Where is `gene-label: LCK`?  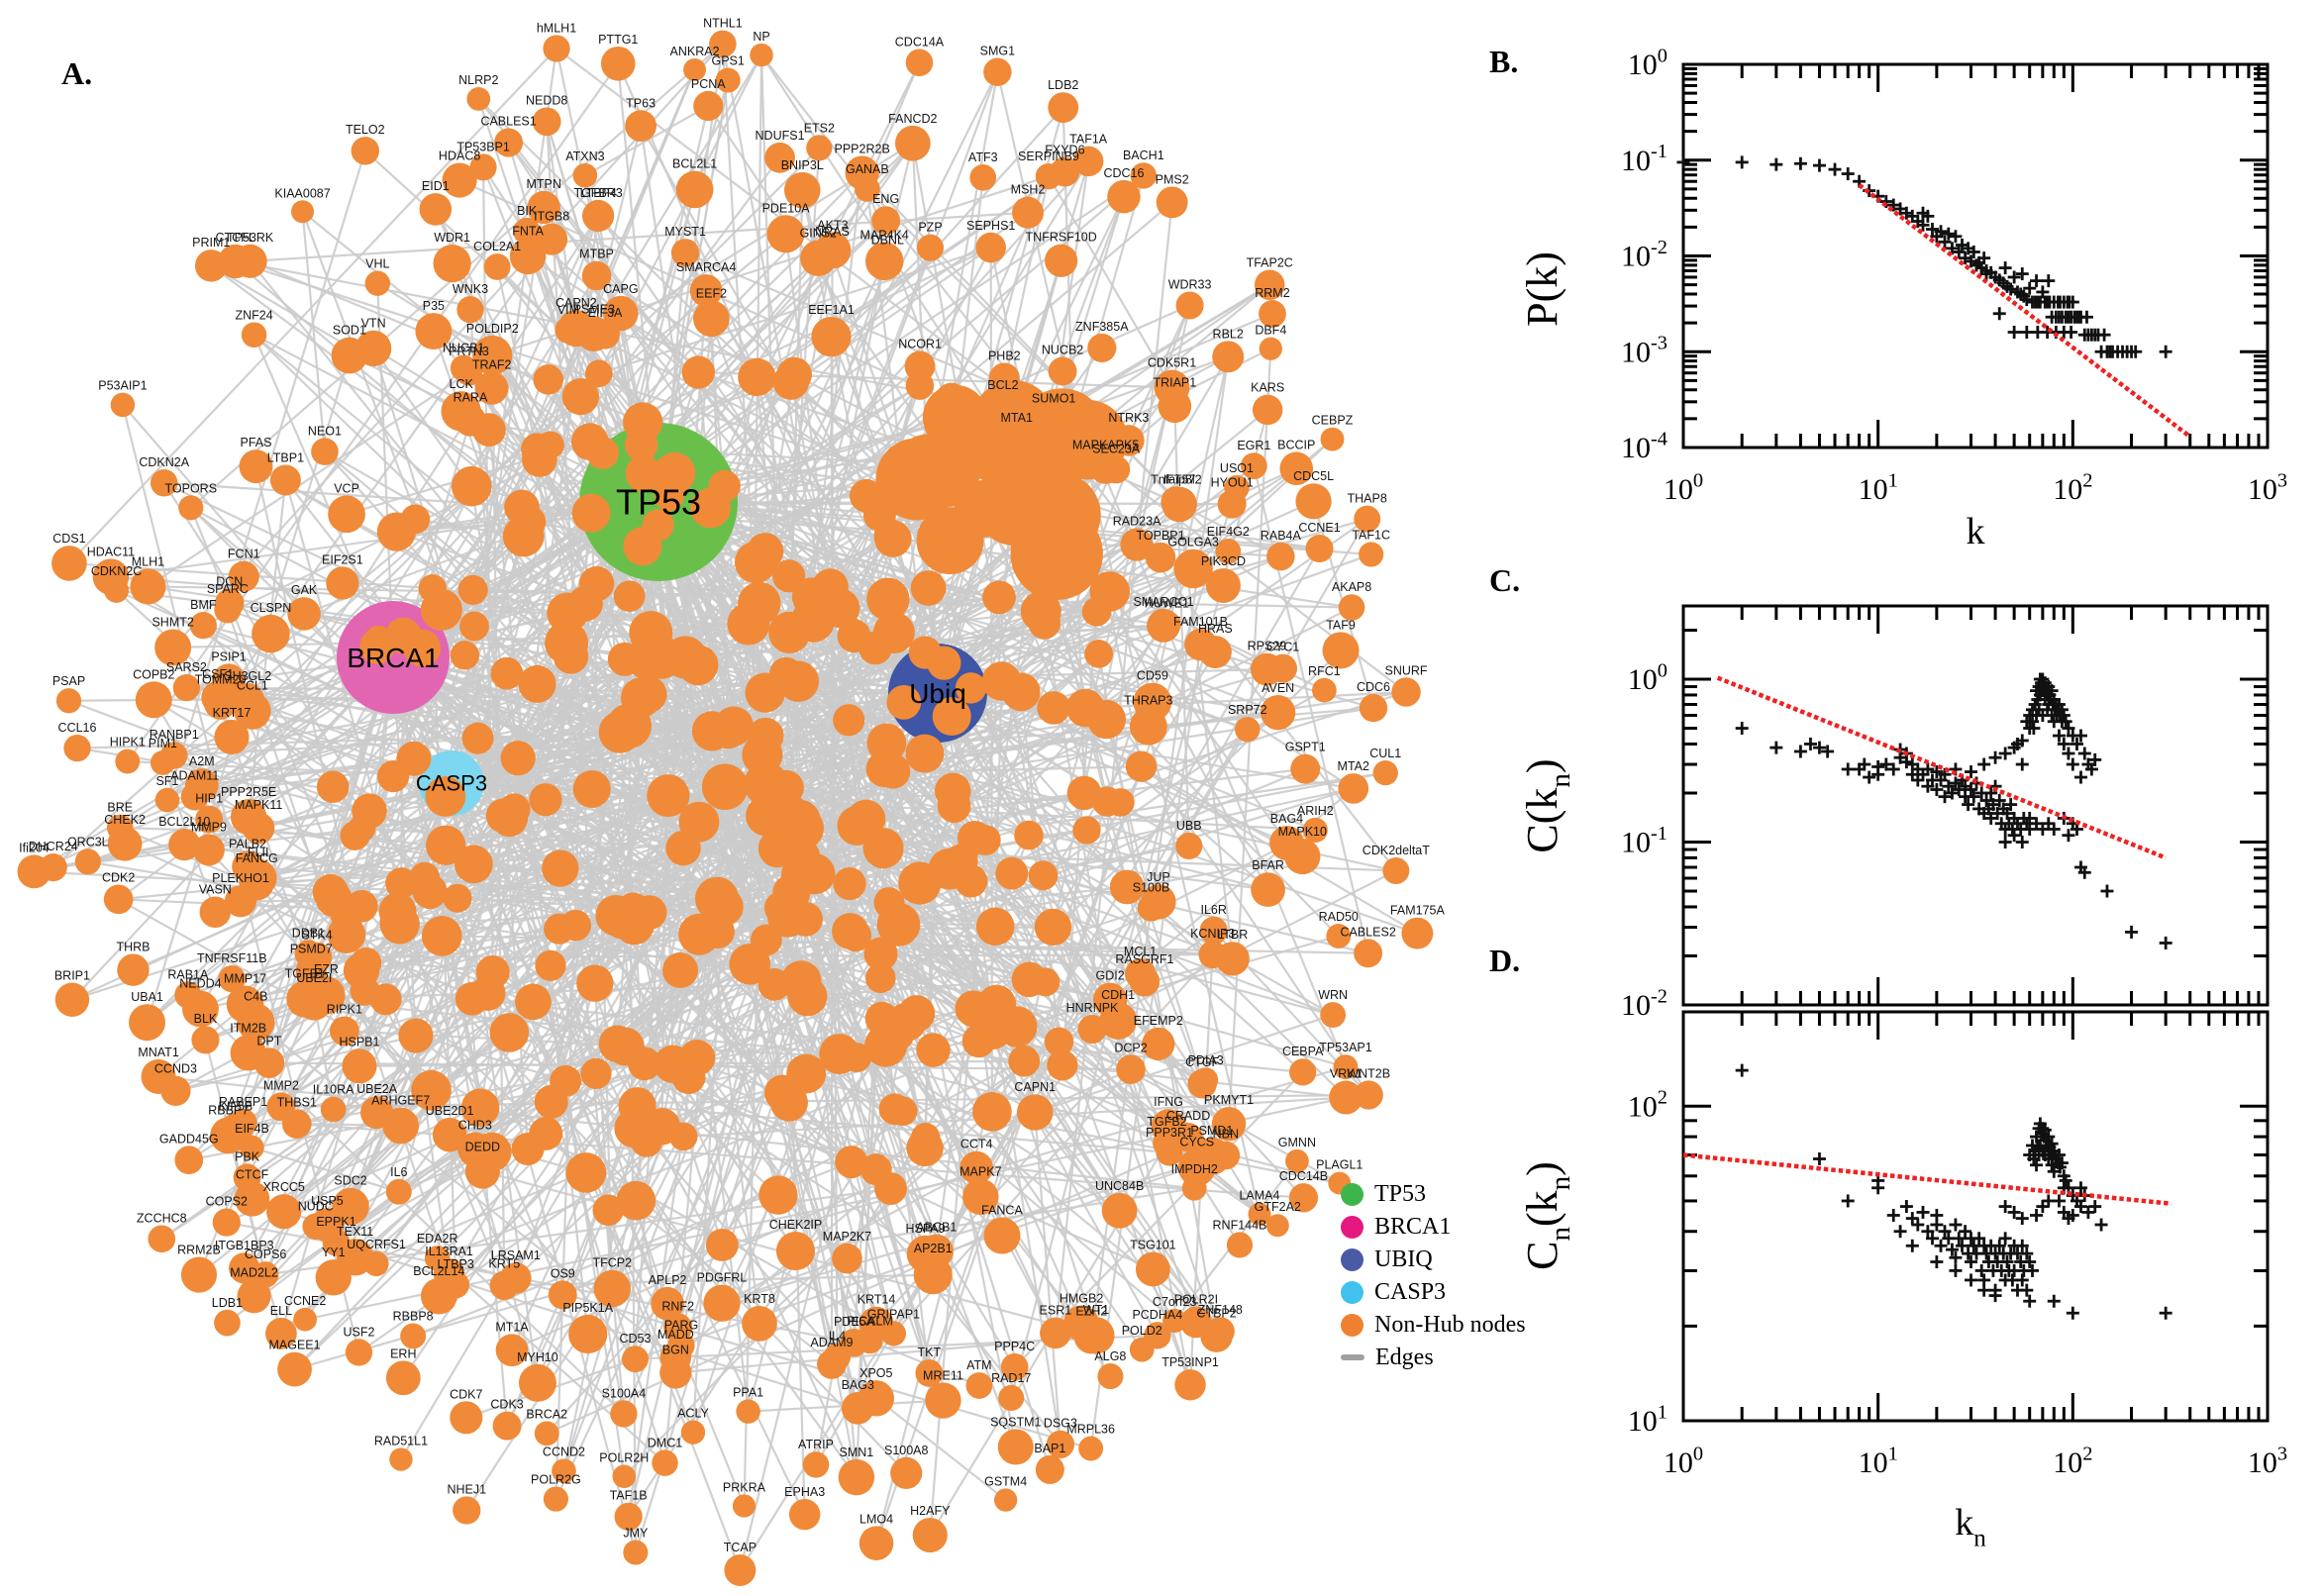 gene-label: LCK is located at coordinates (462, 384).